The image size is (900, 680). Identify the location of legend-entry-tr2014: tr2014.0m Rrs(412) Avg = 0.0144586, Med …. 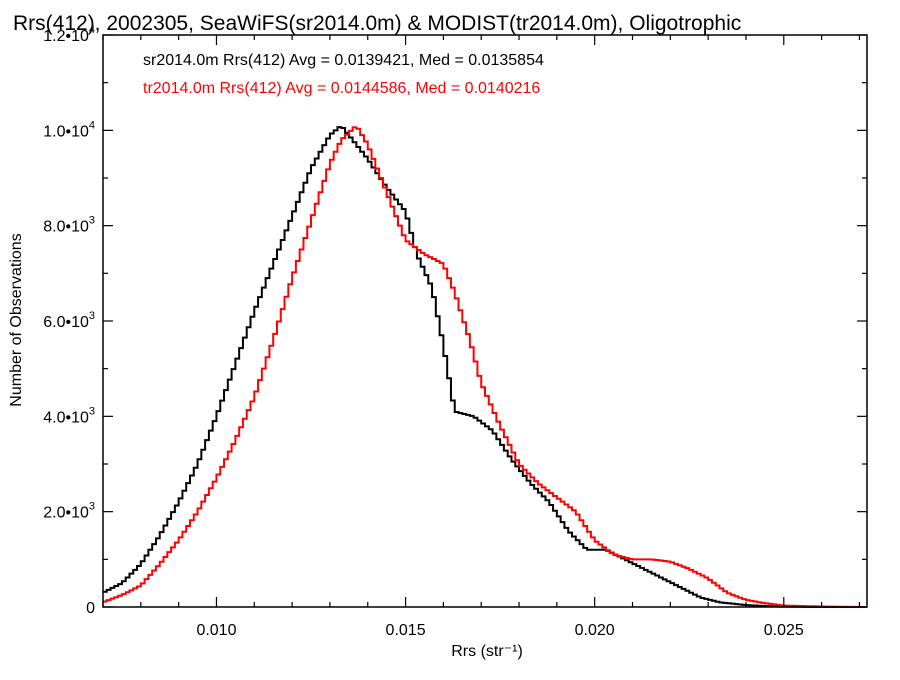
(341, 88).